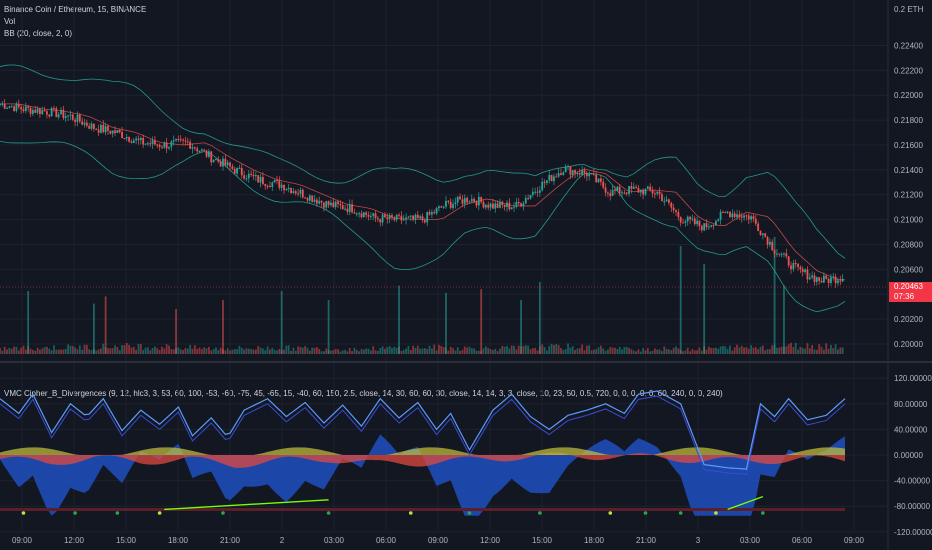 Image resolution: width=932 pixels, height=550 pixels. I want to click on time-tick-label: 21:00, so click(230, 540).